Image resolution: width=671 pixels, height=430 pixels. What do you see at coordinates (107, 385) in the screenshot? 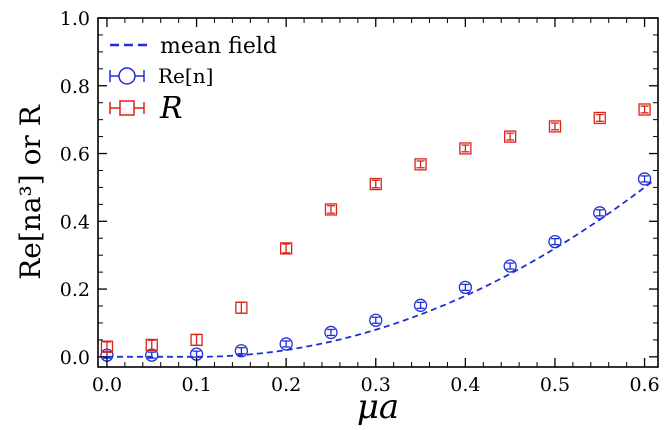
I see `x-tick-label: 0.0` at bounding box center [107, 385].